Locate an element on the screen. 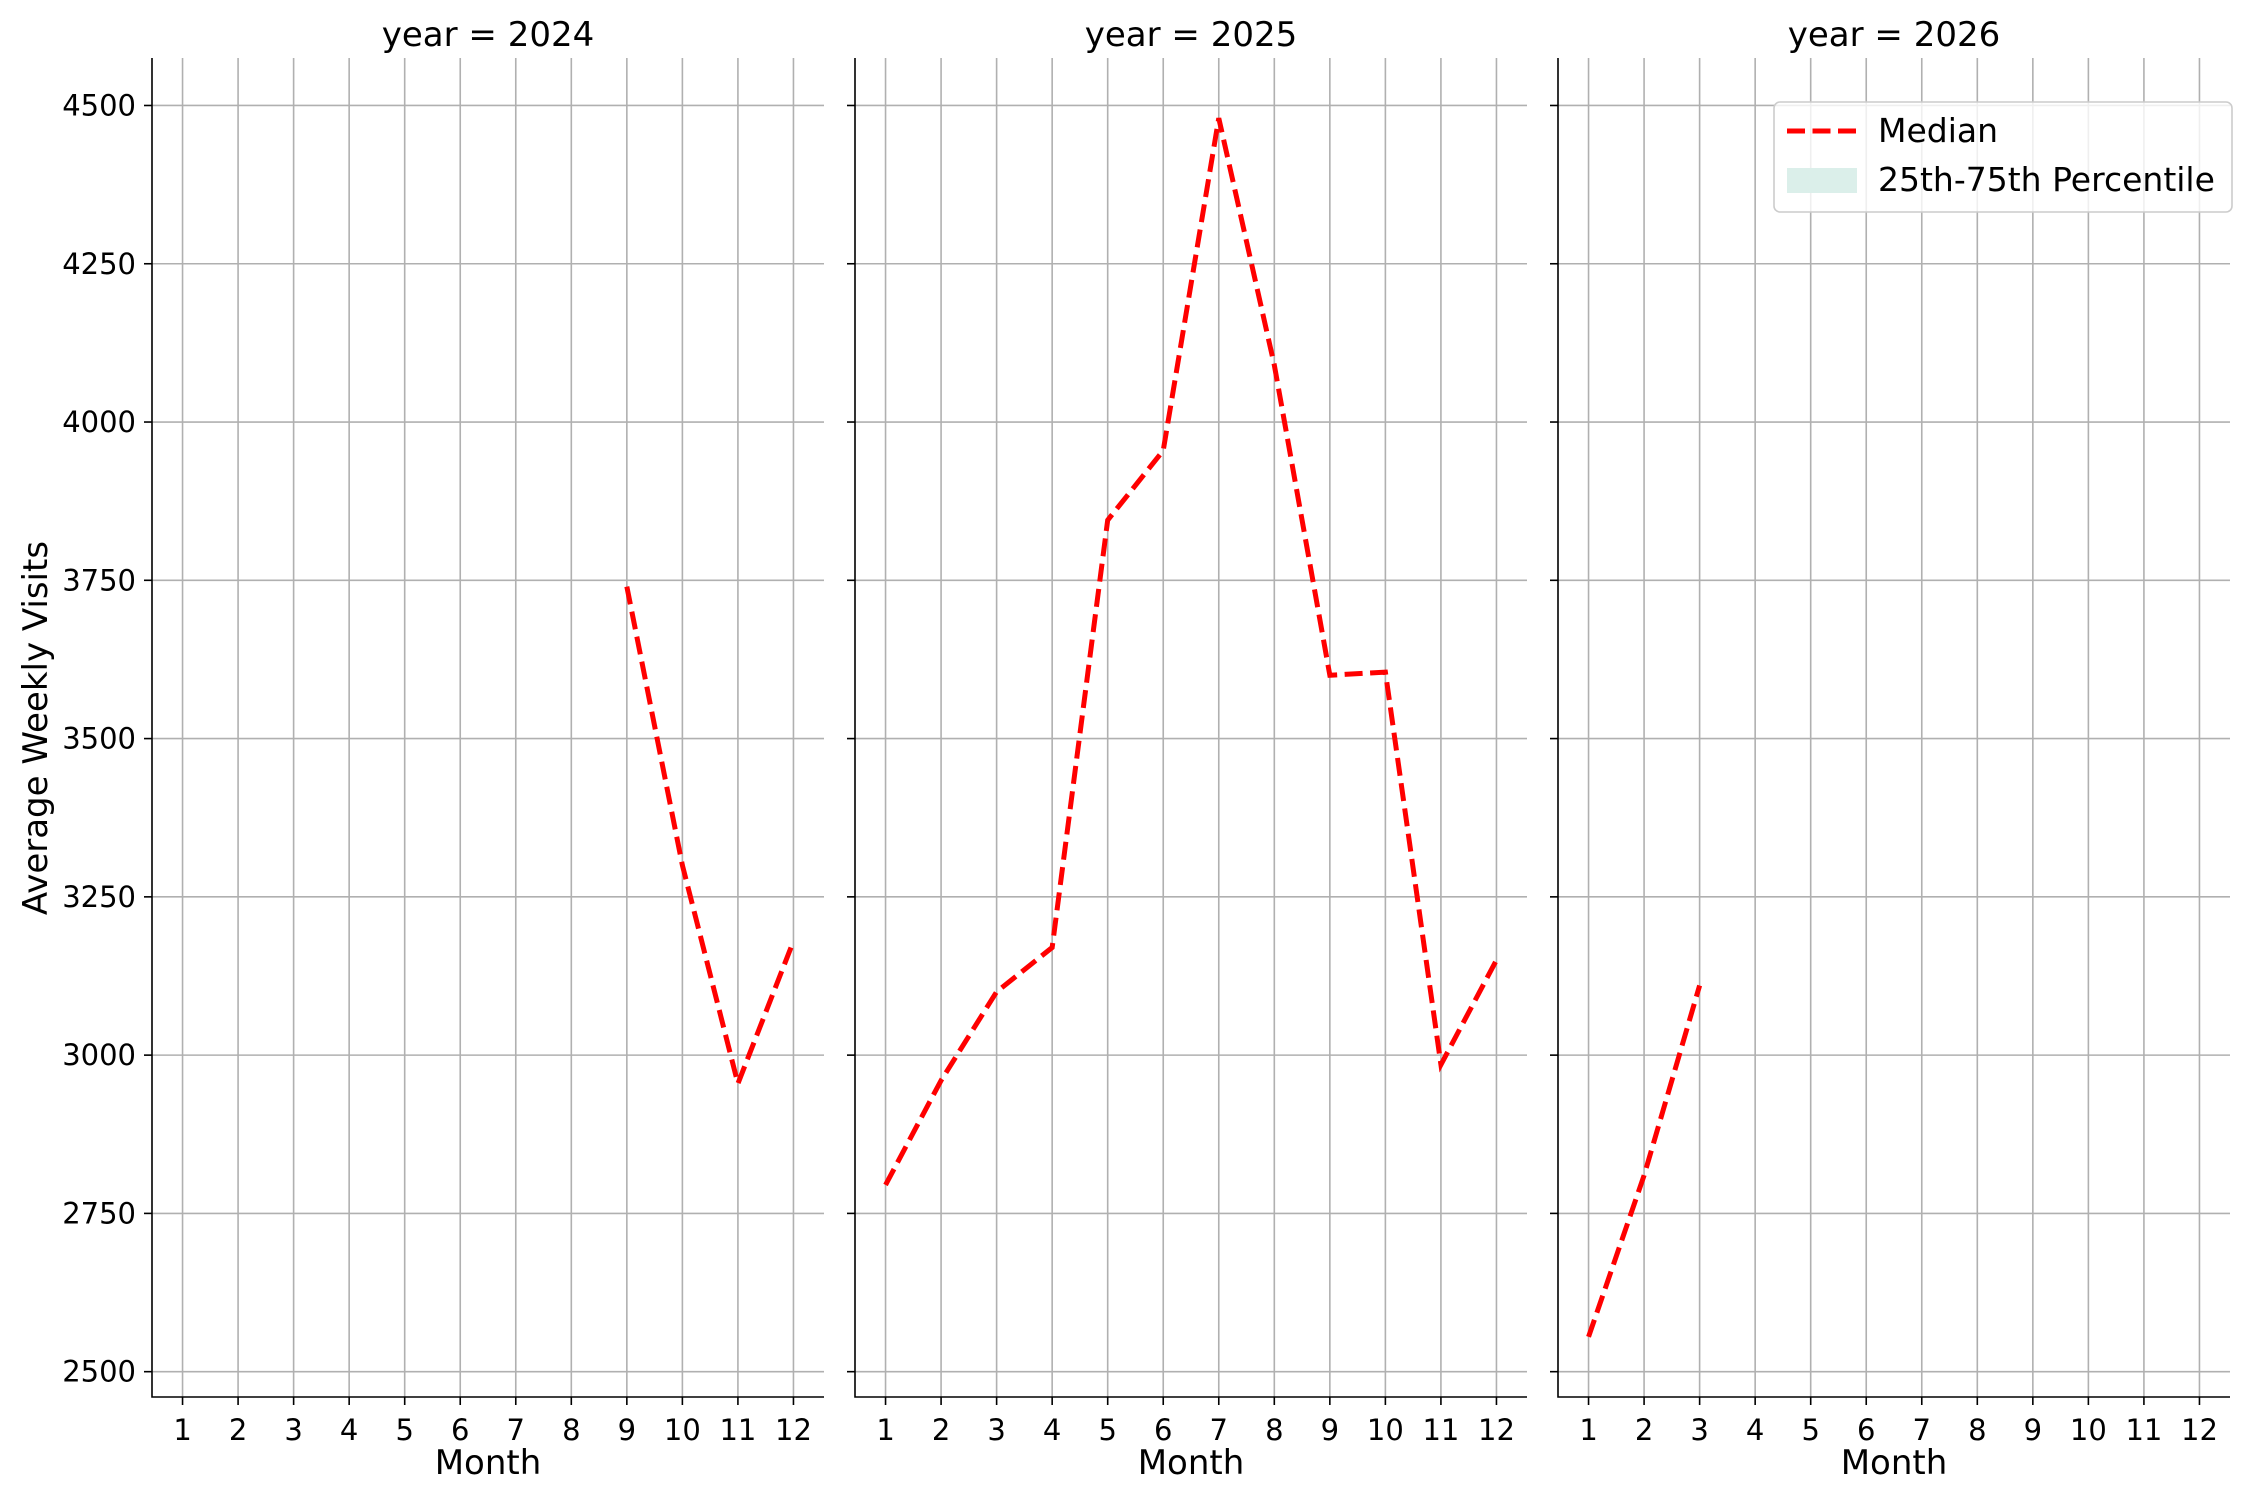 The width and height of the screenshot is (2250, 1500). legend-frame is located at coordinates (2003, 157).